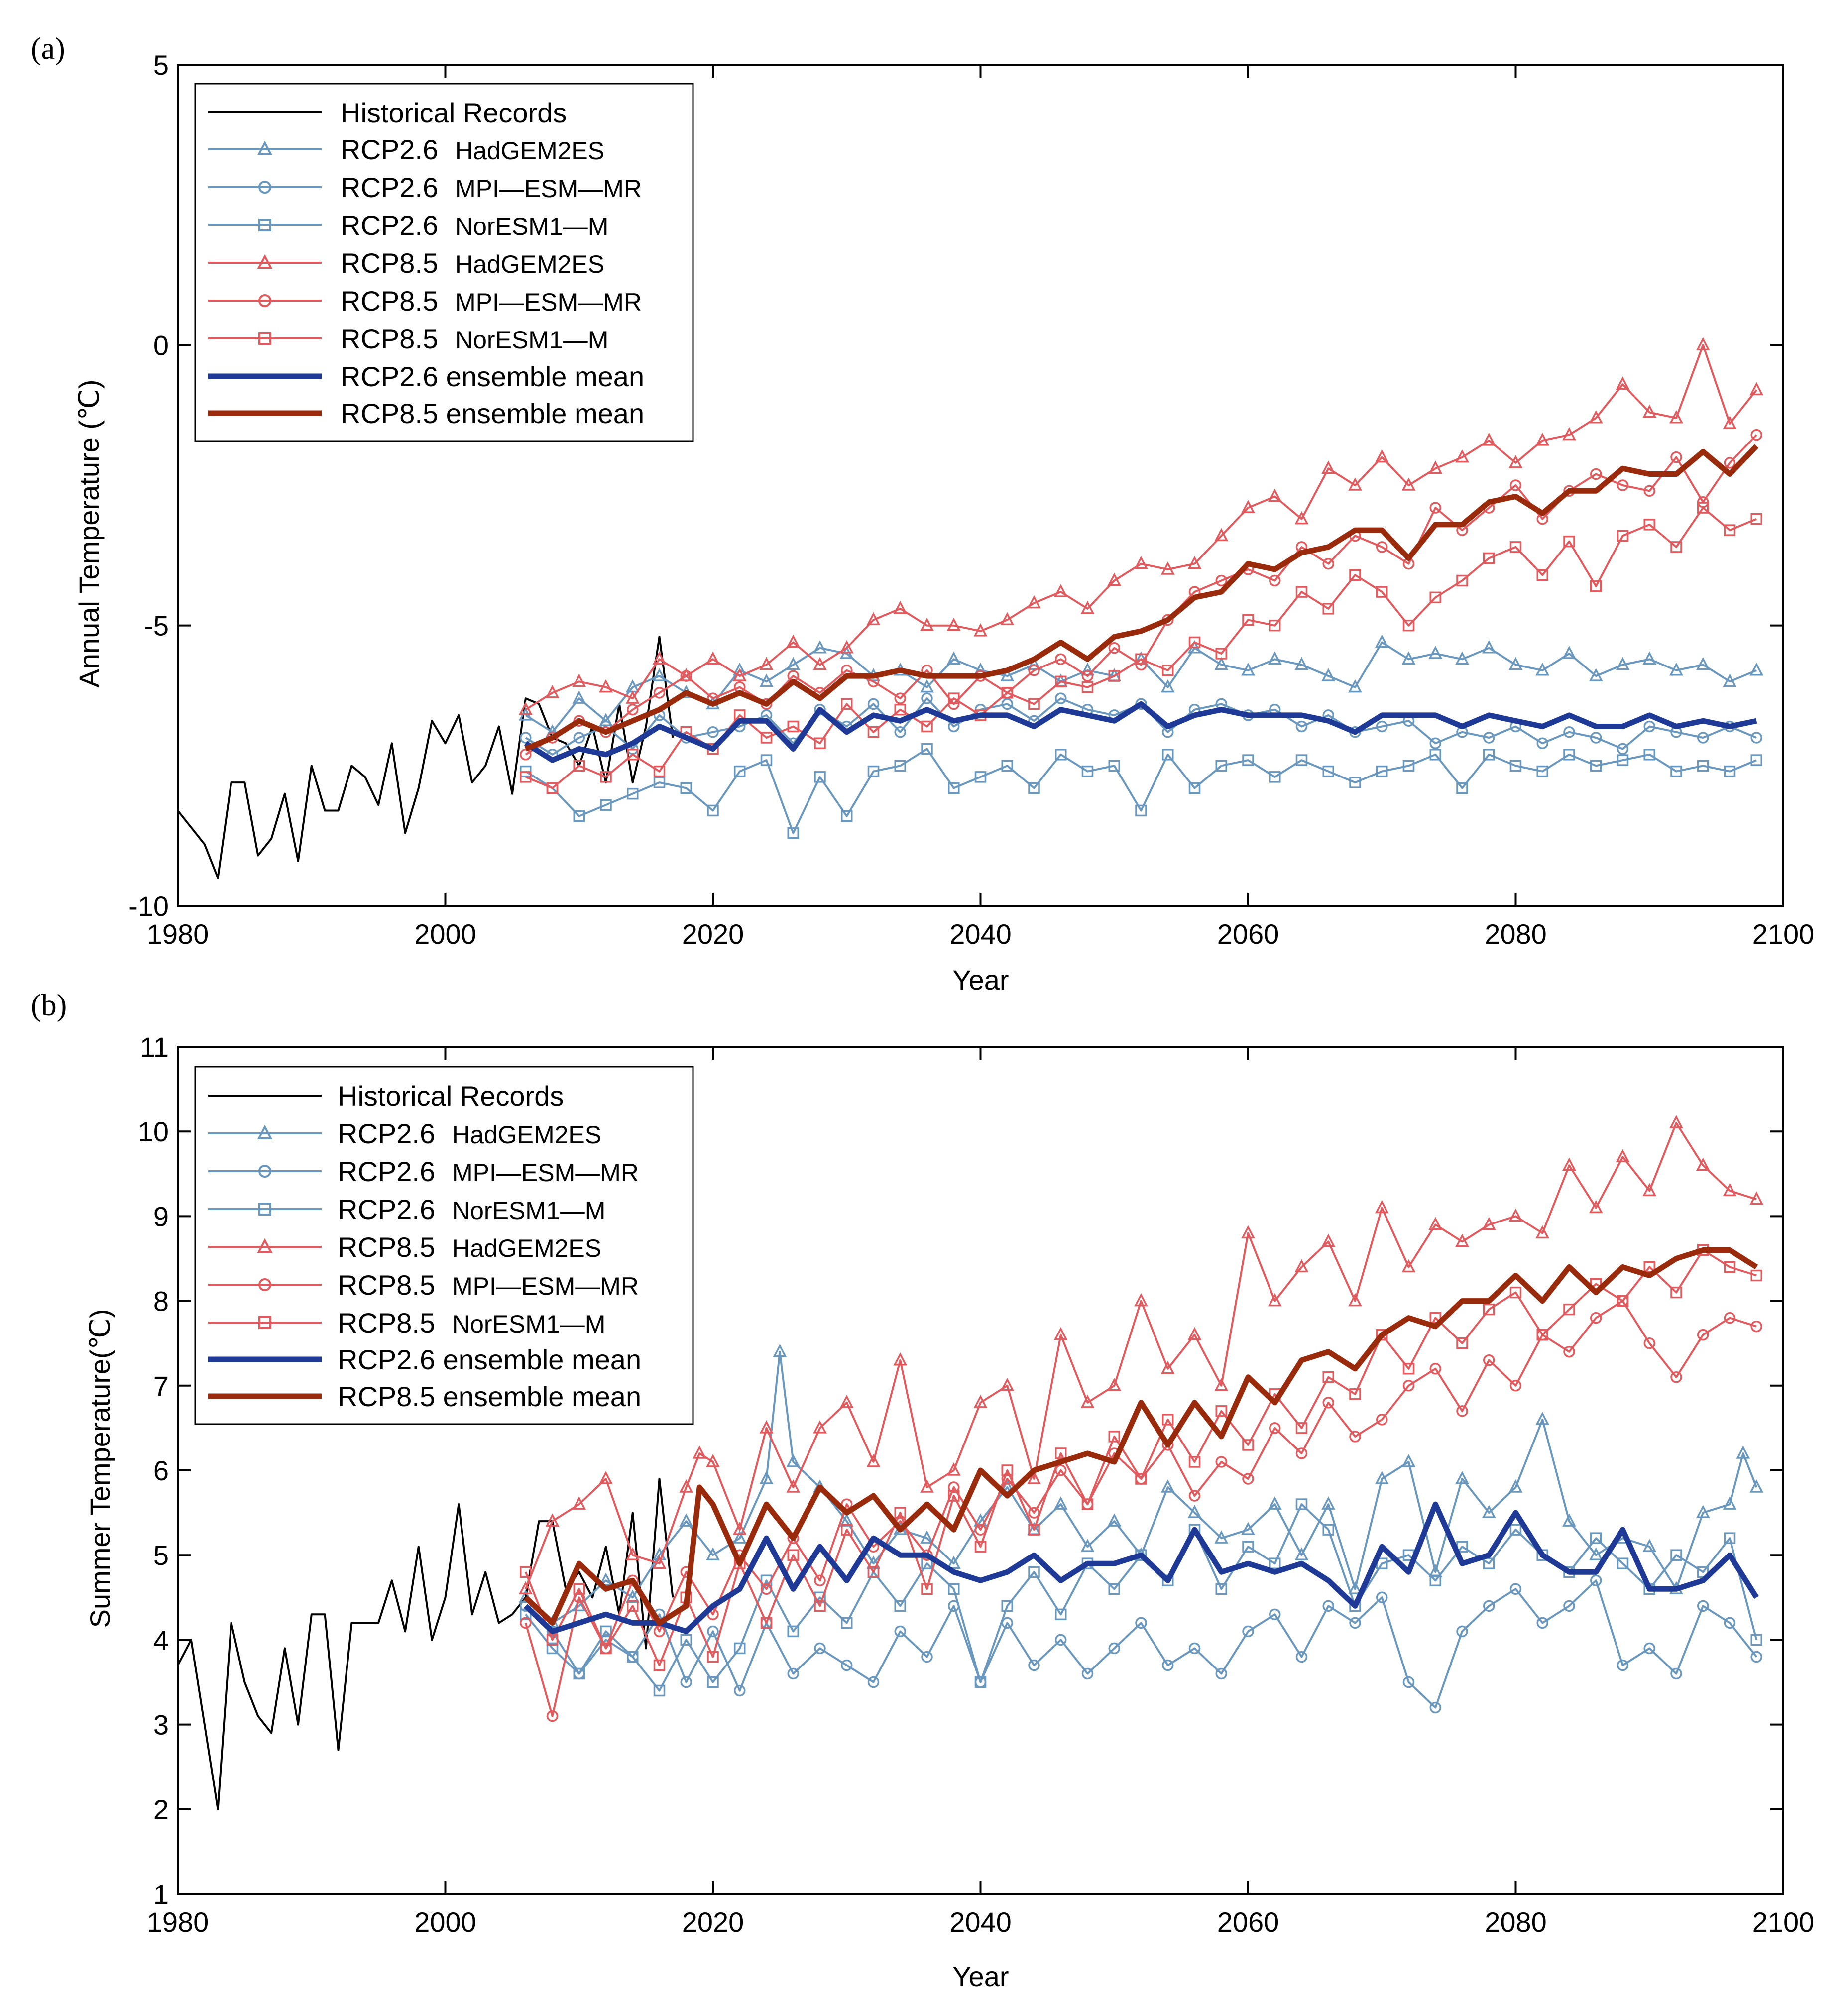  What do you see at coordinates (161, 1216) in the screenshot?
I see `y-tick-label: 9` at bounding box center [161, 1216].